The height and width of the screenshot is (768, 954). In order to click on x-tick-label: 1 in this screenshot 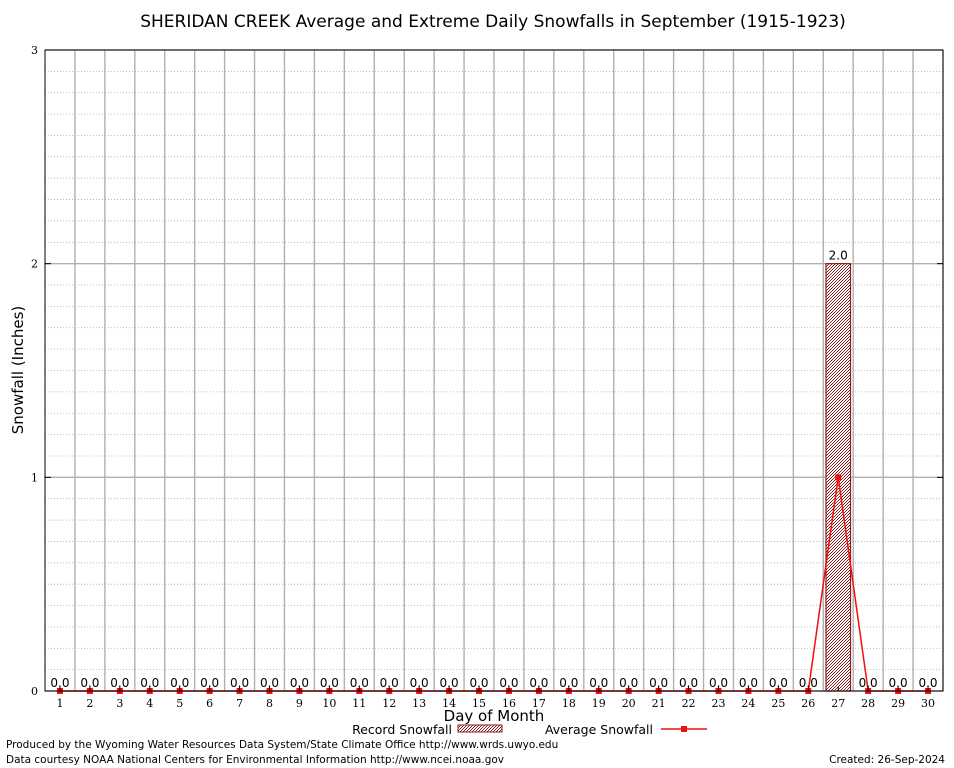, I will do `click(59, 703)`.